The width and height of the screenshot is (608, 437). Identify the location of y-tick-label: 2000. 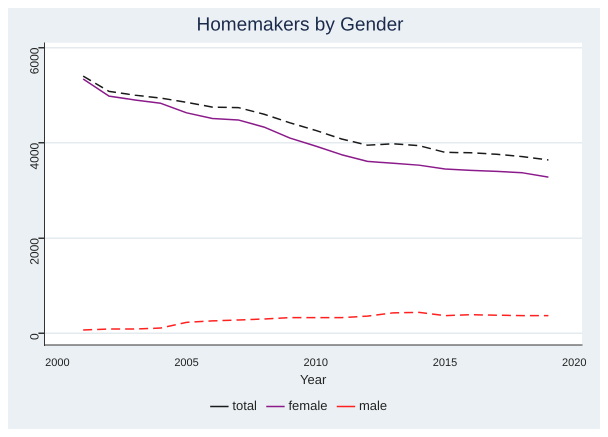
(35, 251).